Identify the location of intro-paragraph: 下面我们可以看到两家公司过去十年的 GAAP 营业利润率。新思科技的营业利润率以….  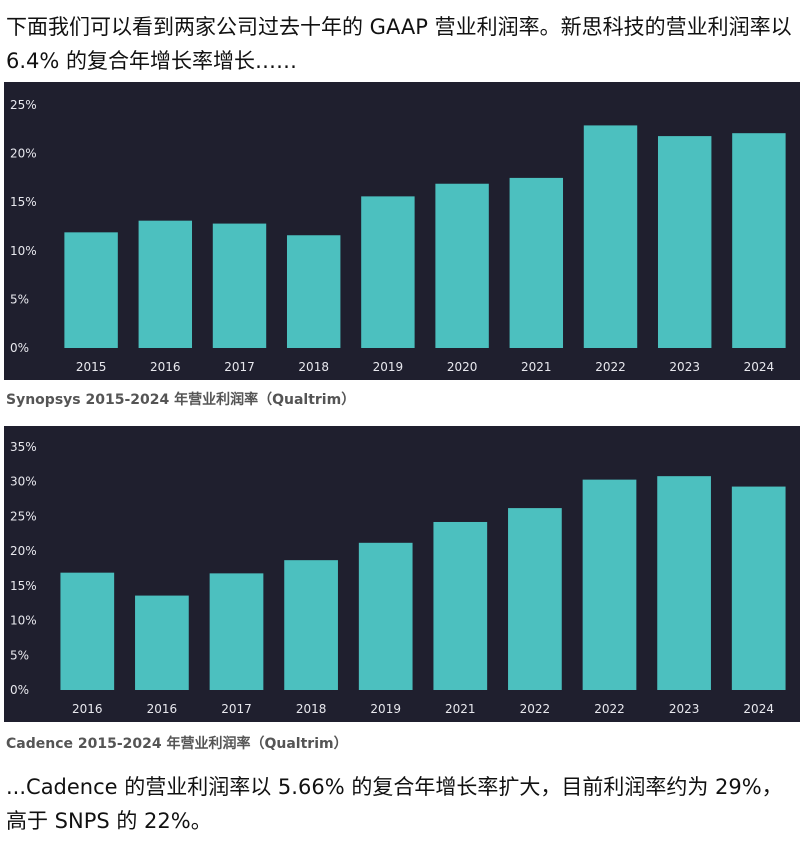
(399, 44).